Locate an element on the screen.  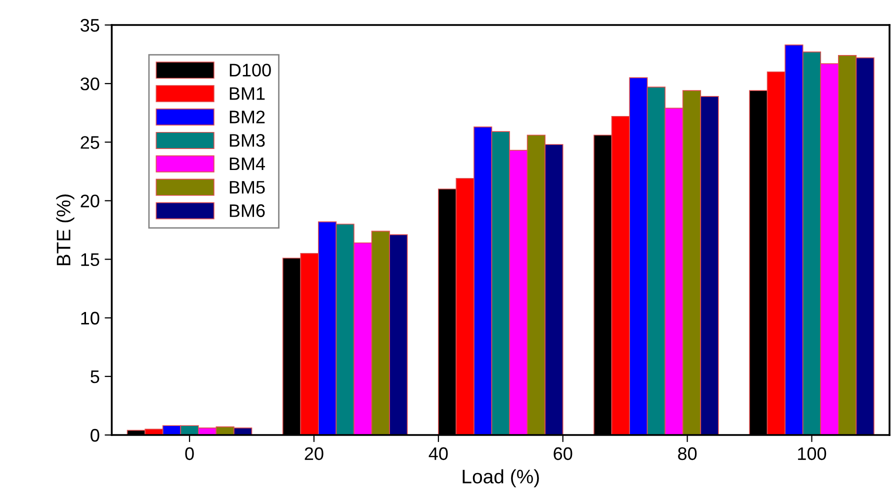
y-tick-label: 10 is located at coordinates (90, 318).